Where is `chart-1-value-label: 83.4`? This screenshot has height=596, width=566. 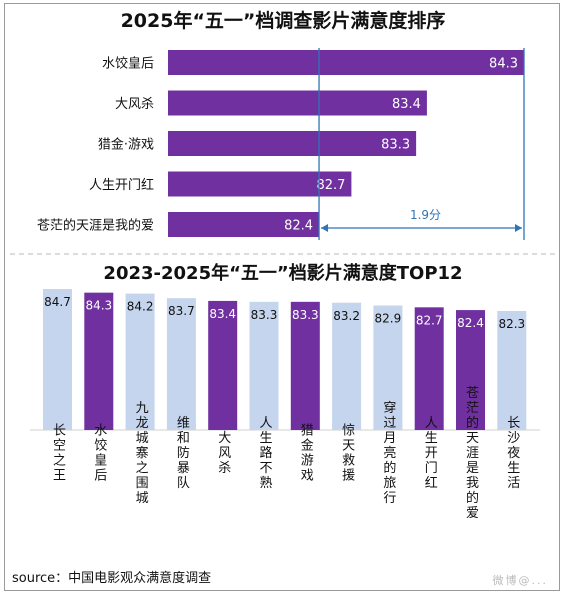 chart-1-value-label: 83.4 is located at coordinates (406, 104).